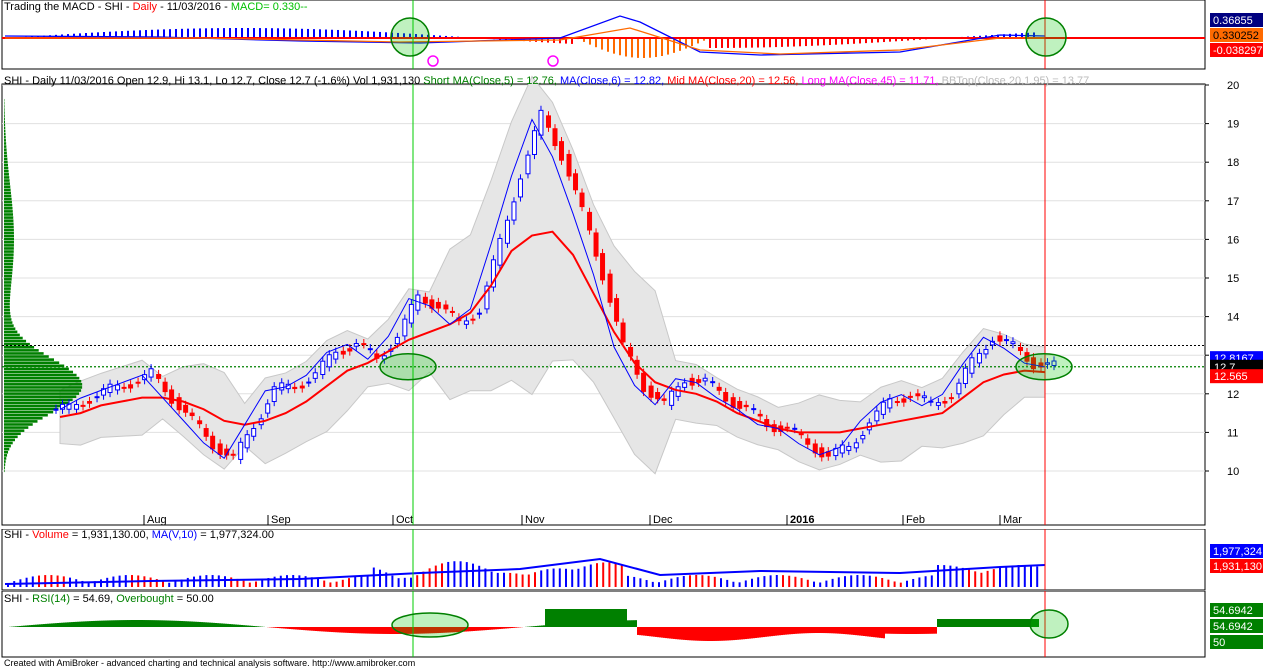 This screenshot has width=1266, height=672. Describe the element at coordinates (1233, 125) in the screenshot. I see `price-y-tick-label: 19` at that location.